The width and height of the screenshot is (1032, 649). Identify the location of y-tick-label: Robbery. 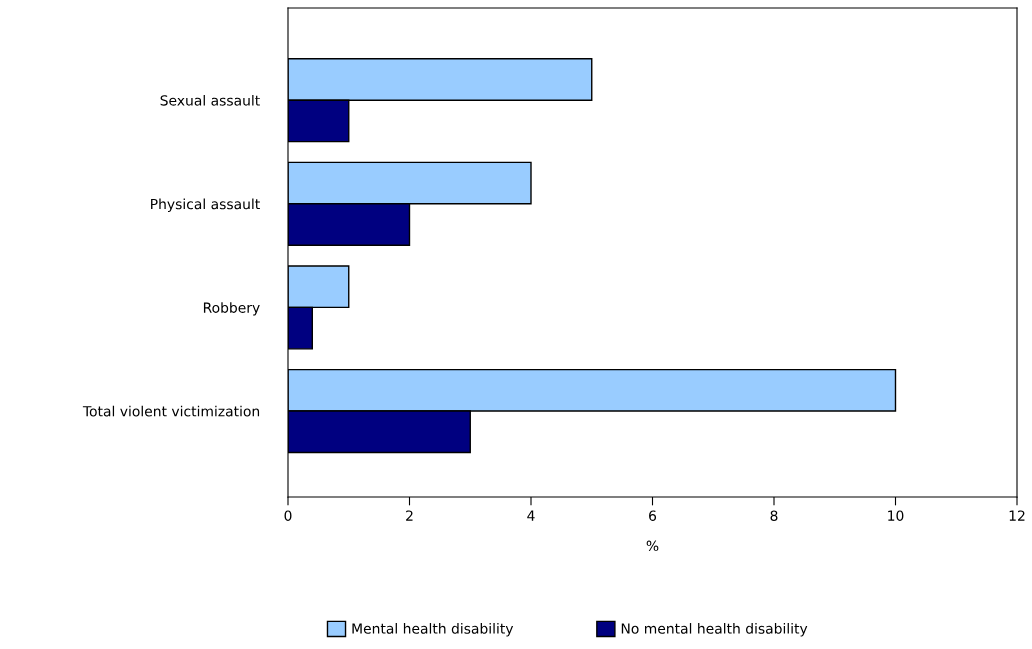
(231, 309).